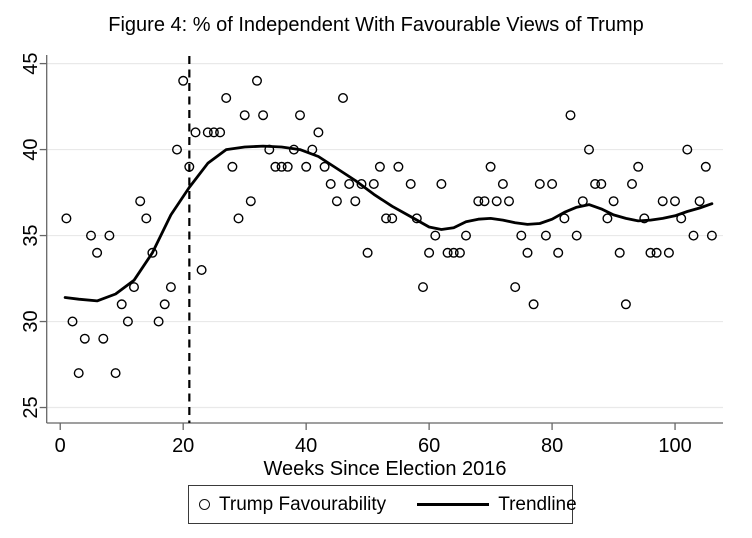 This screenshot has height=538, width=752. Describe the element at coordinates (31, 235) in the screenshot. I see `y-tick-label: 35` at that location.